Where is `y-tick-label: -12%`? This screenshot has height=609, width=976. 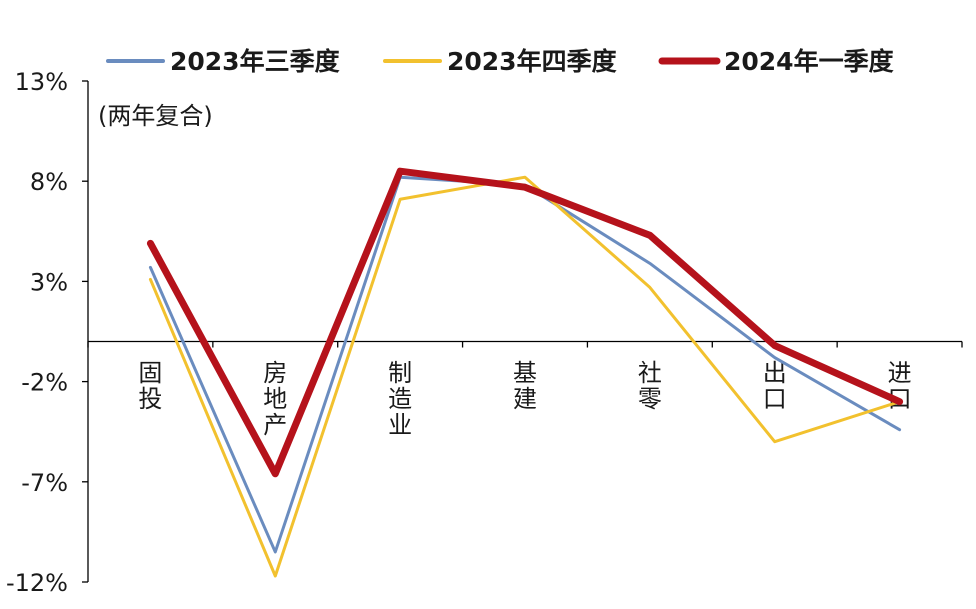 y-tick-label: -12% is located at coordinates (37, 583).